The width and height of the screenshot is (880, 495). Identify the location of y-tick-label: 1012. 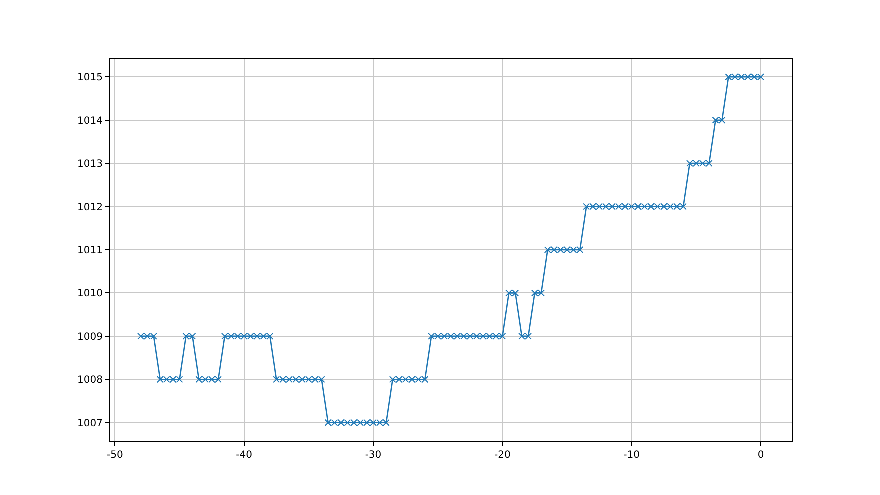
(90, 208).